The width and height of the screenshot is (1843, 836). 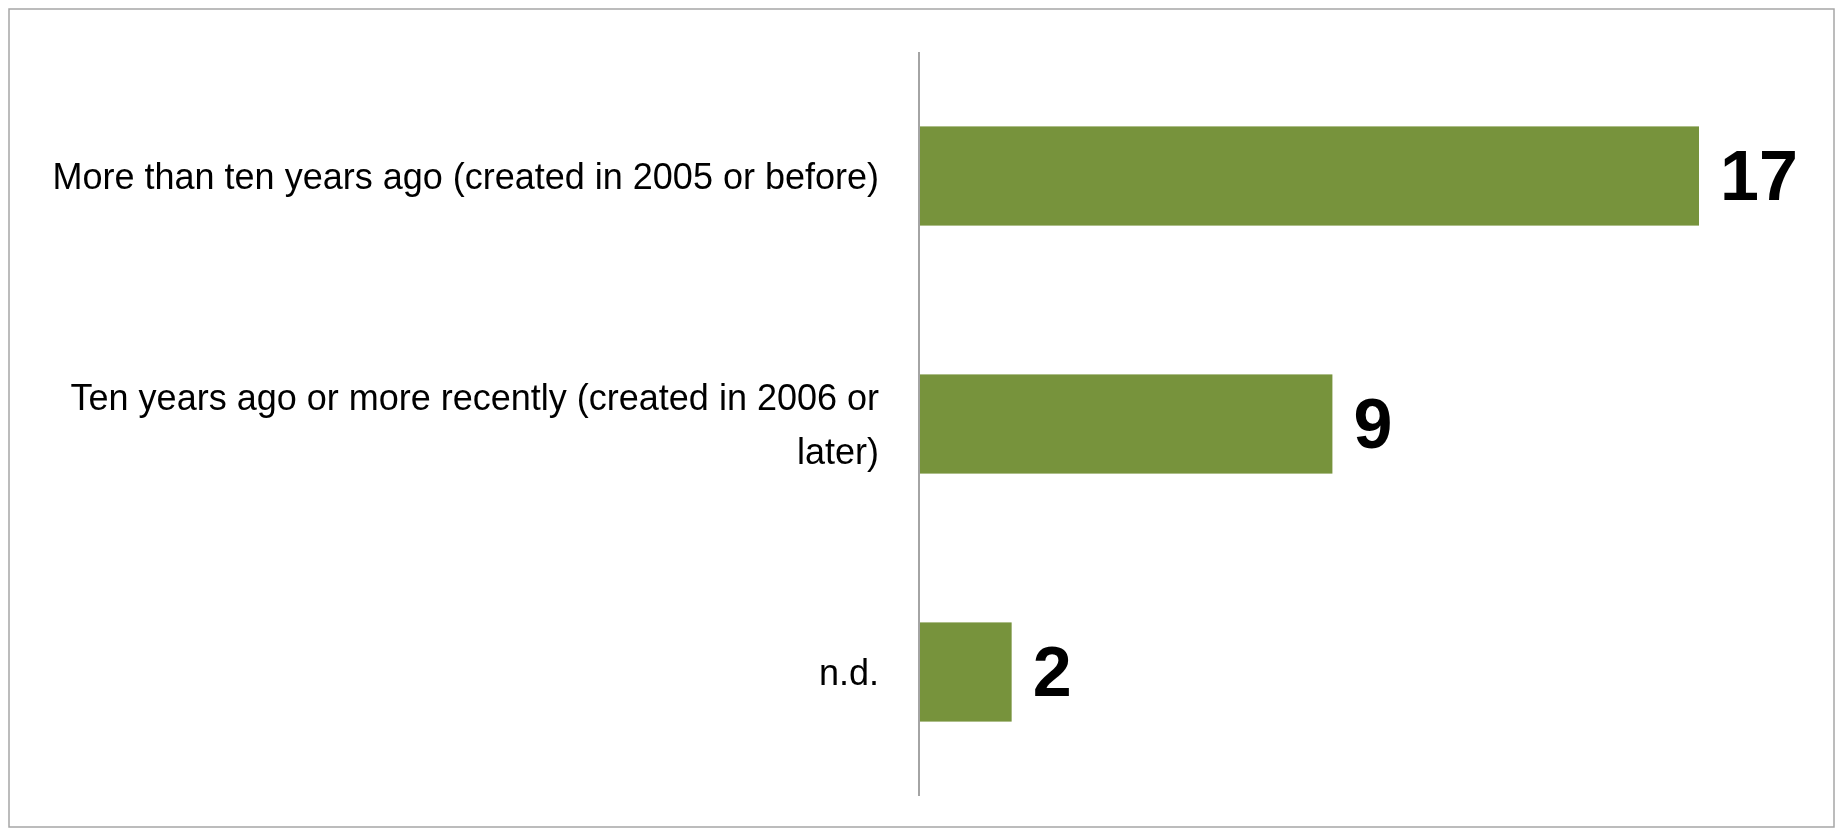 What do you see at coordinates (1759, 176) in the screenshot?
I see `data-label: 17` at bounding box center [1759, 176].